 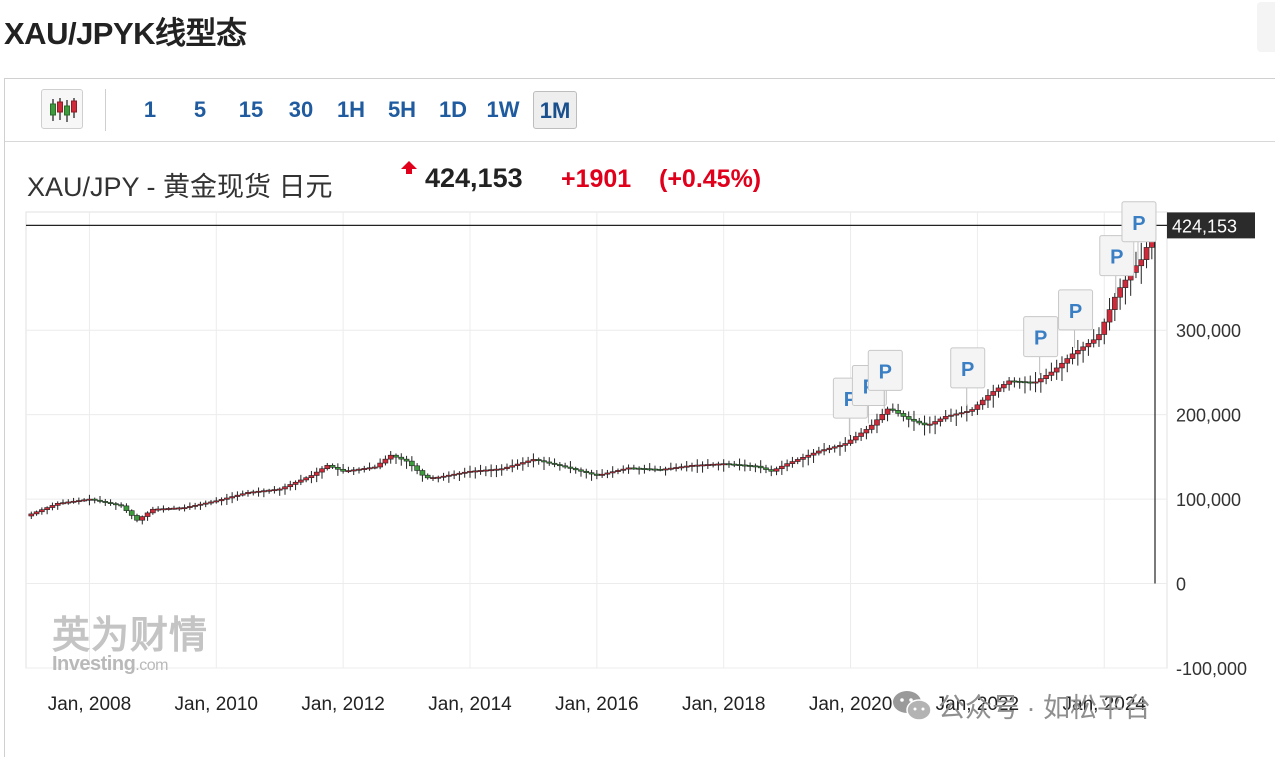 I want to click on timeframe-30: 30, so click(x=301, y=109).